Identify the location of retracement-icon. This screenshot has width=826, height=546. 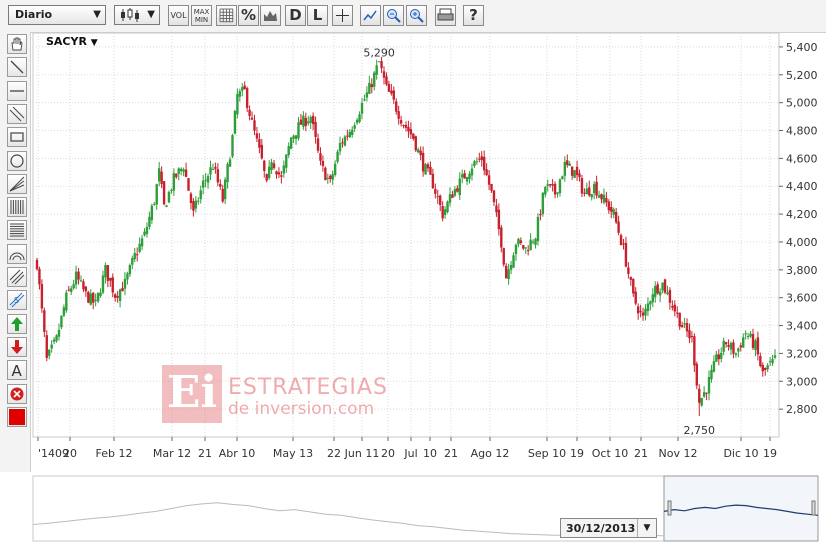
(17, 230).